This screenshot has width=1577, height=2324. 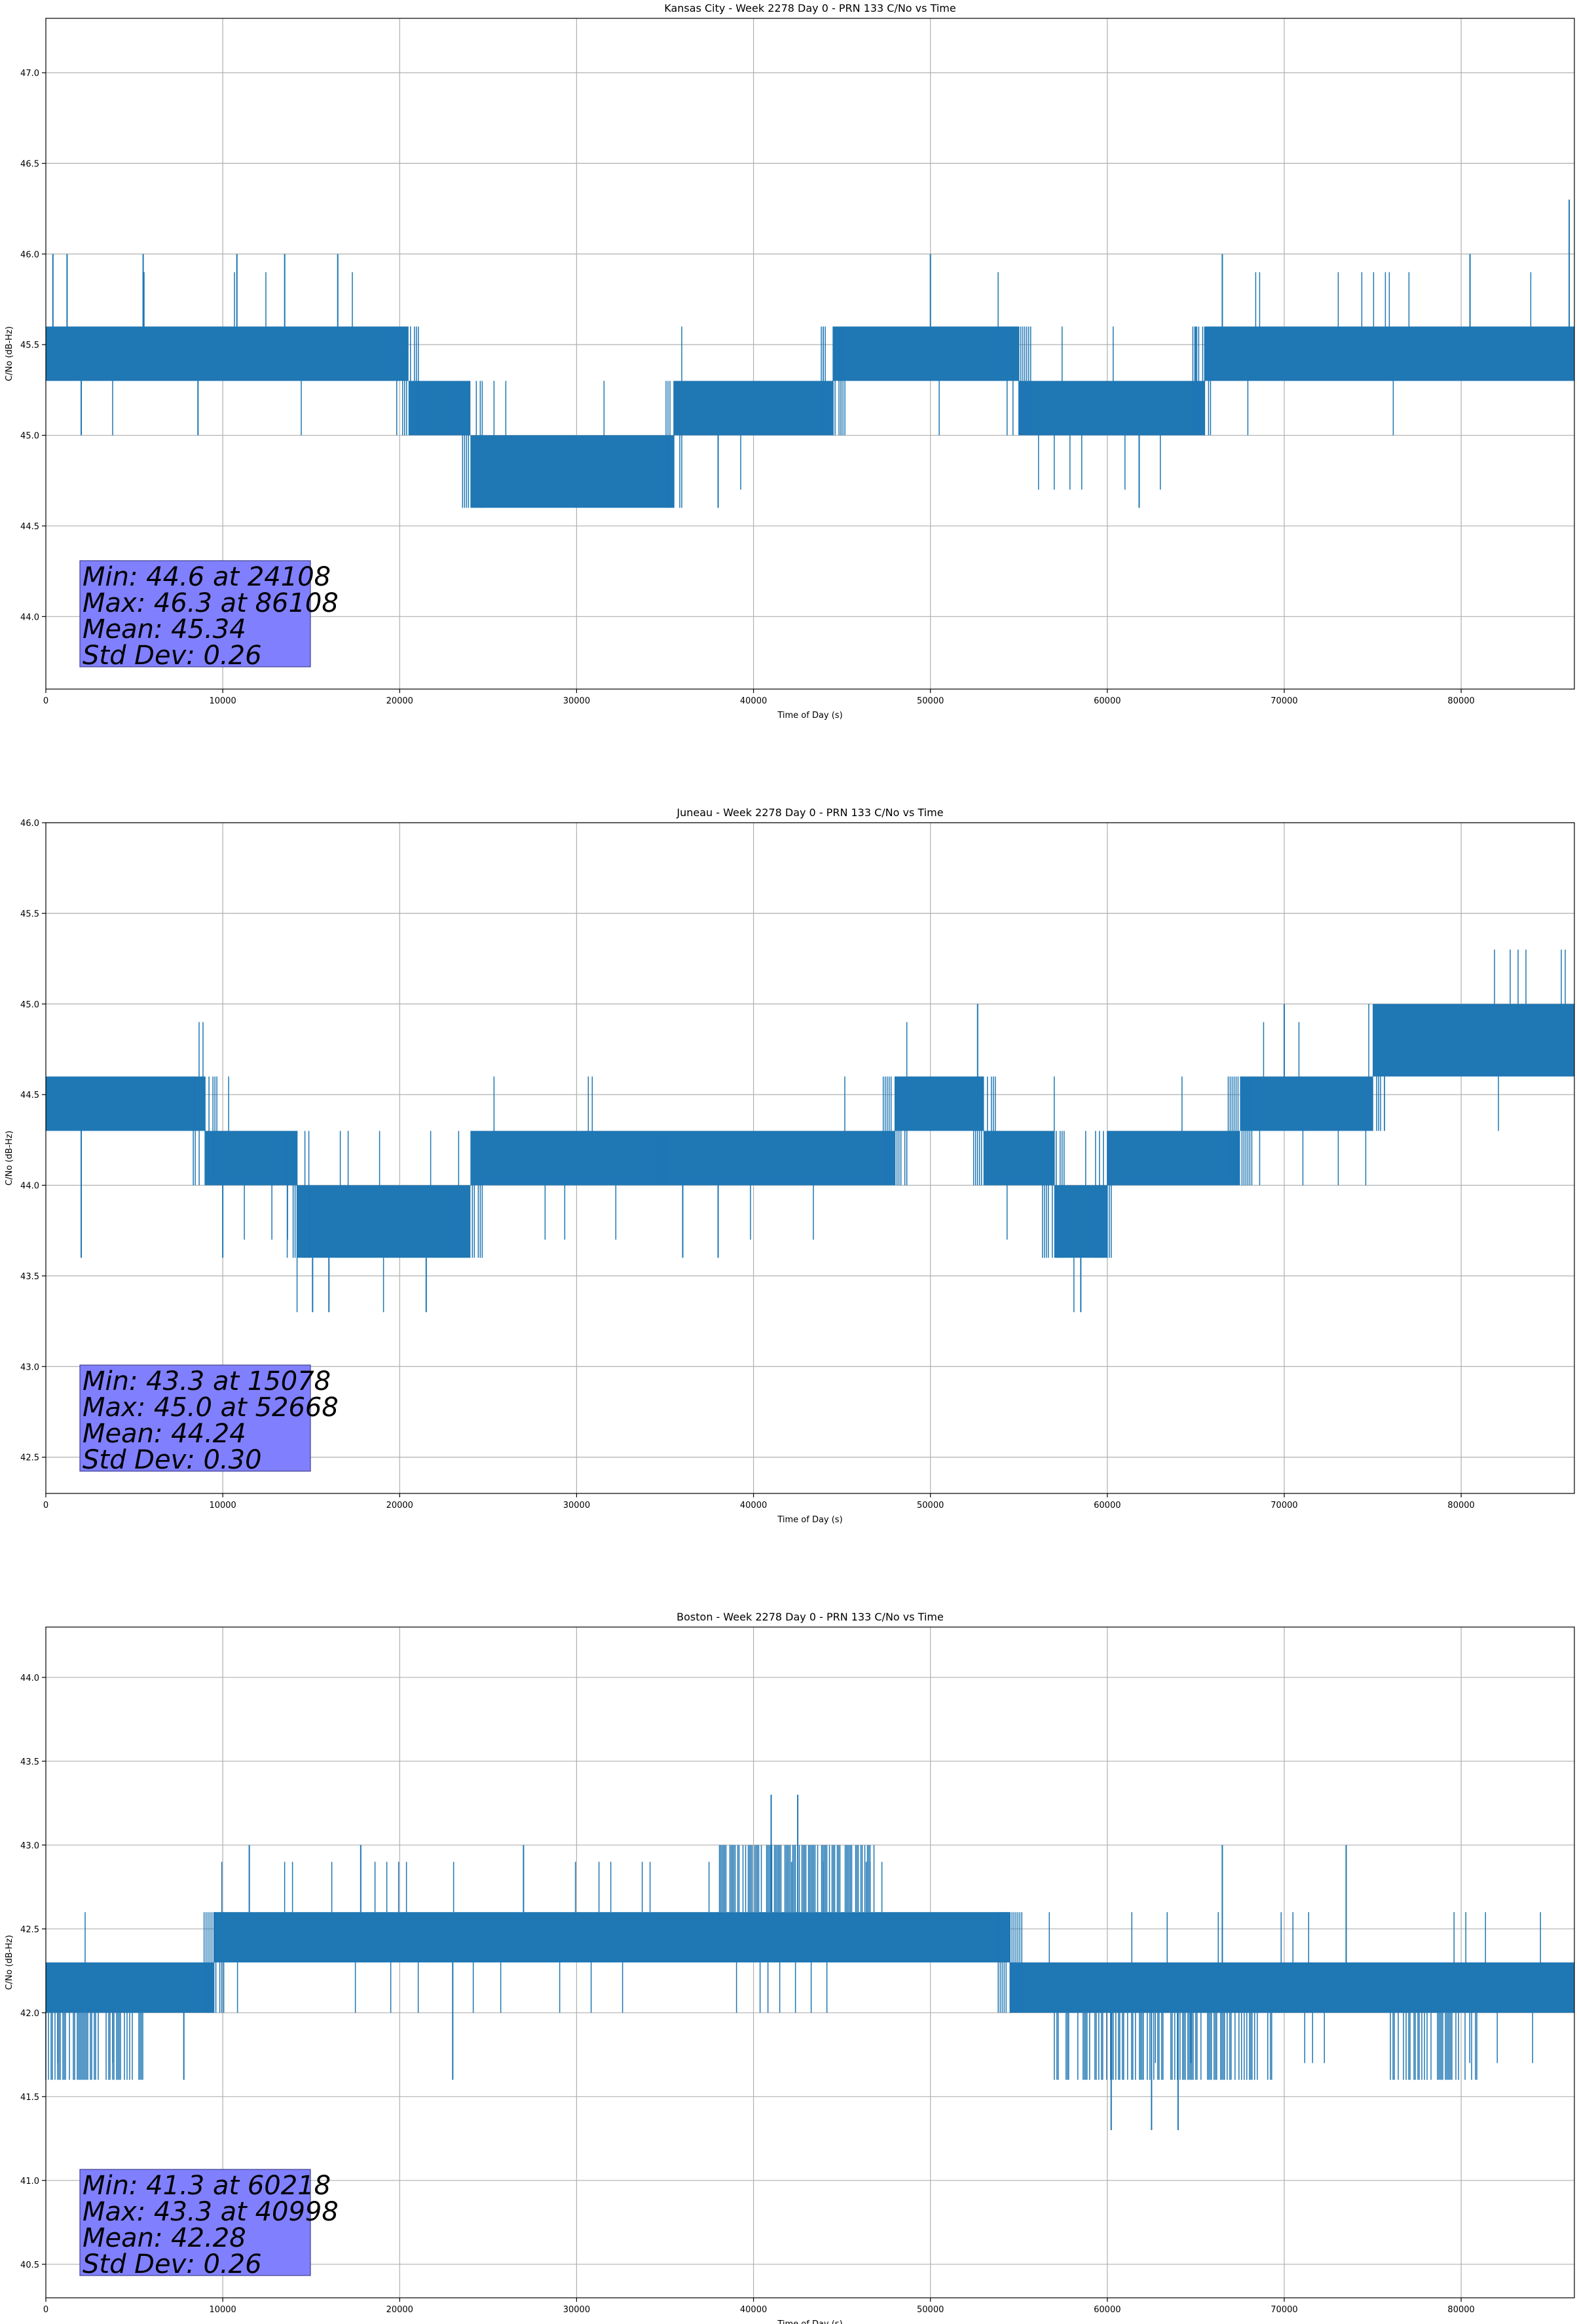 I want to click on stats-min: Min: 43.3 at 15078, so click(x=207, y=1381).